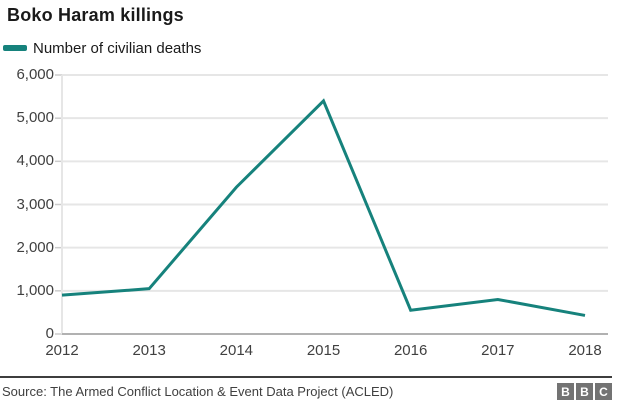 Image resolution: width=640 pixels, height=405 pixels. I want to click on x-axis-label: 2012, so click(62, 350).